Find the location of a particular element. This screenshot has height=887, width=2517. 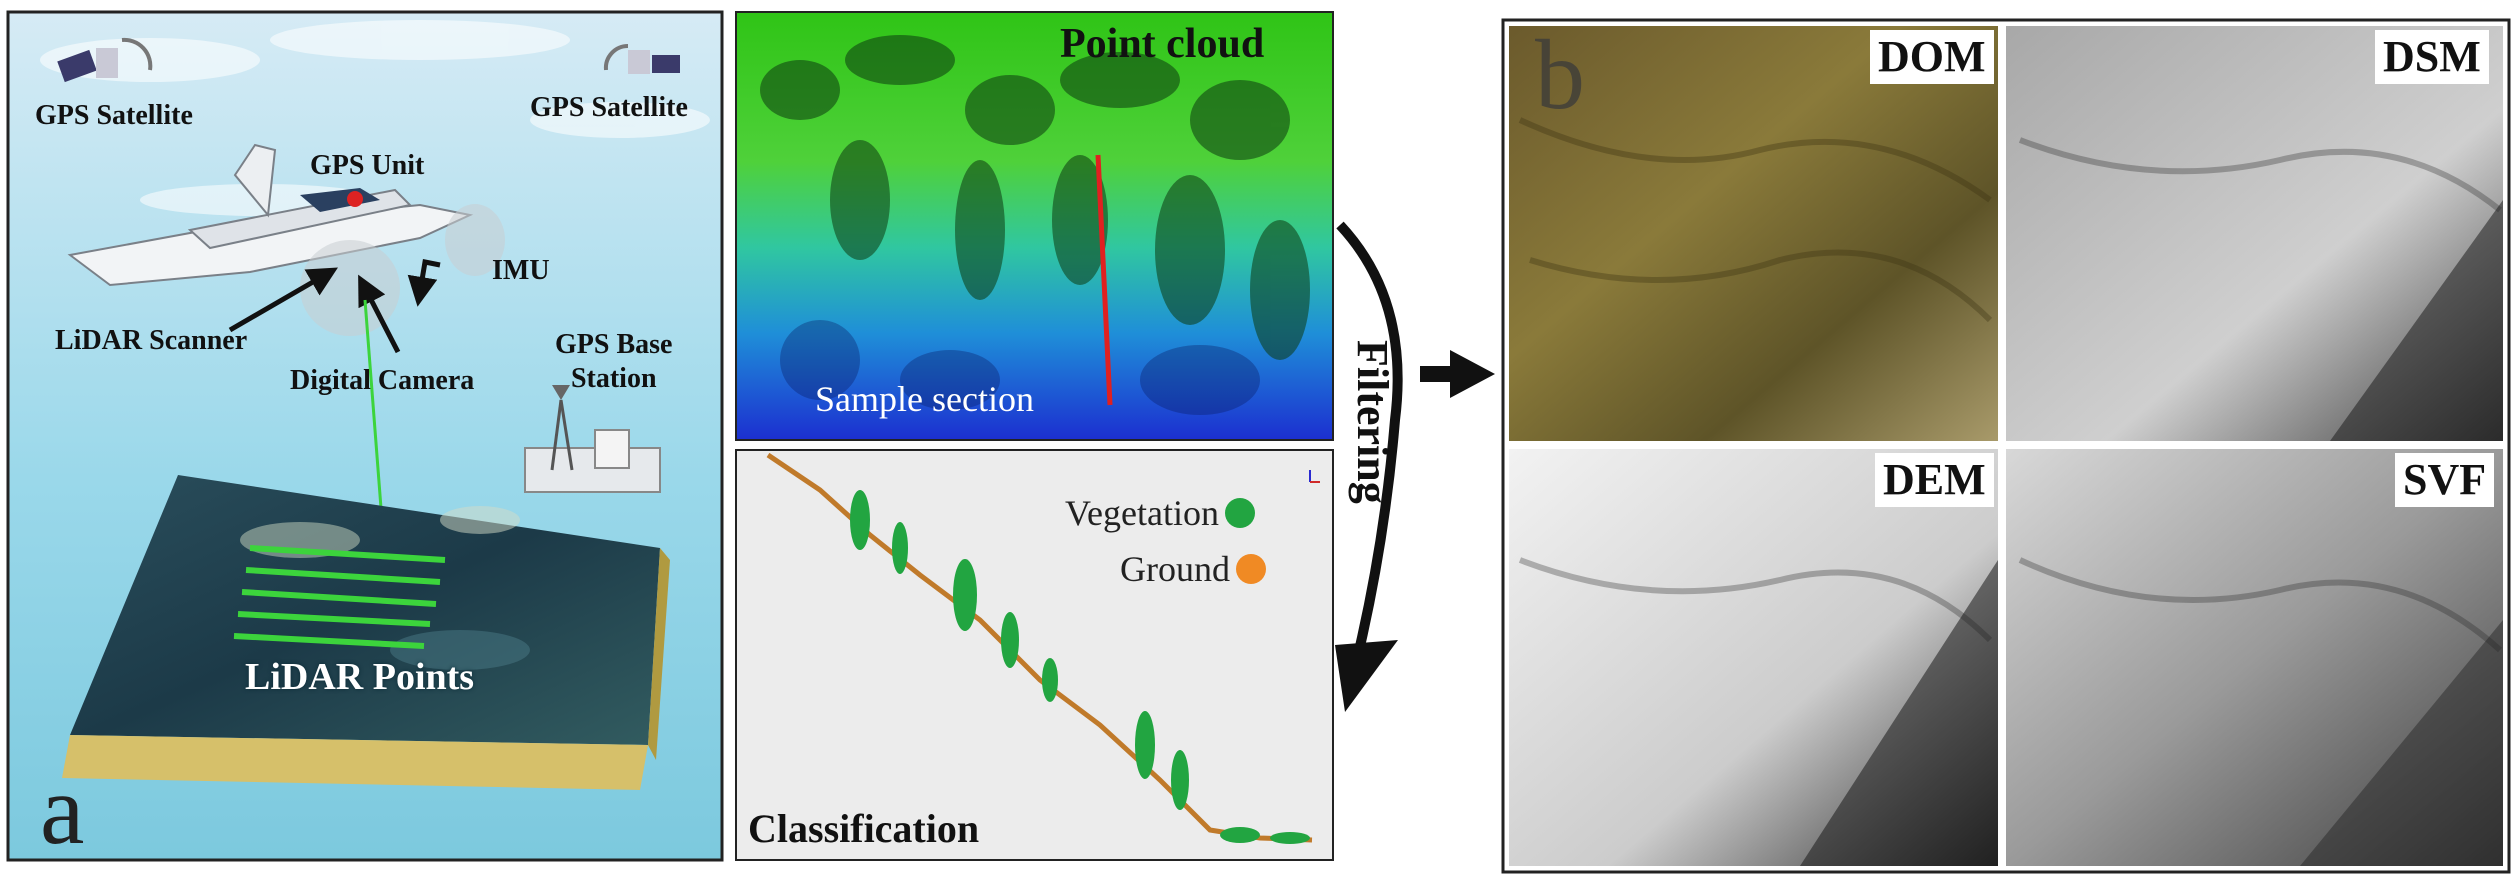

terrain-block is located at coordinates (366, 632).